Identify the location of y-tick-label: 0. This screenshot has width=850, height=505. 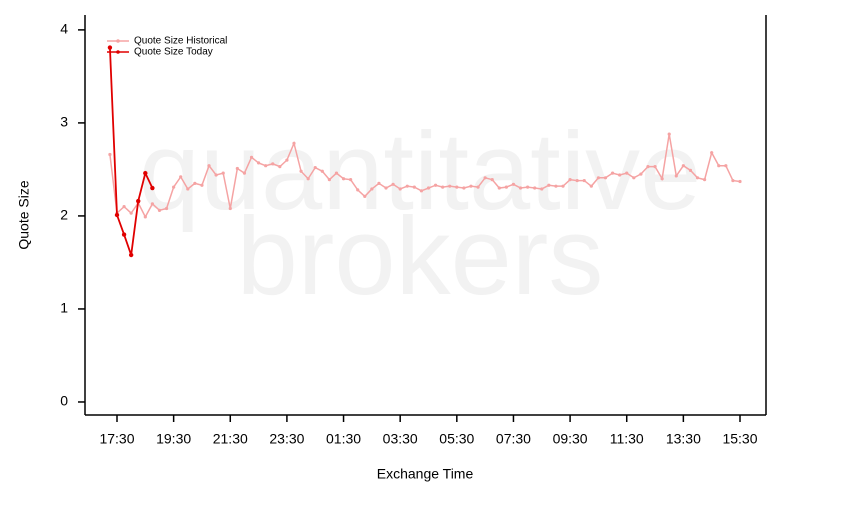
(64, 401).